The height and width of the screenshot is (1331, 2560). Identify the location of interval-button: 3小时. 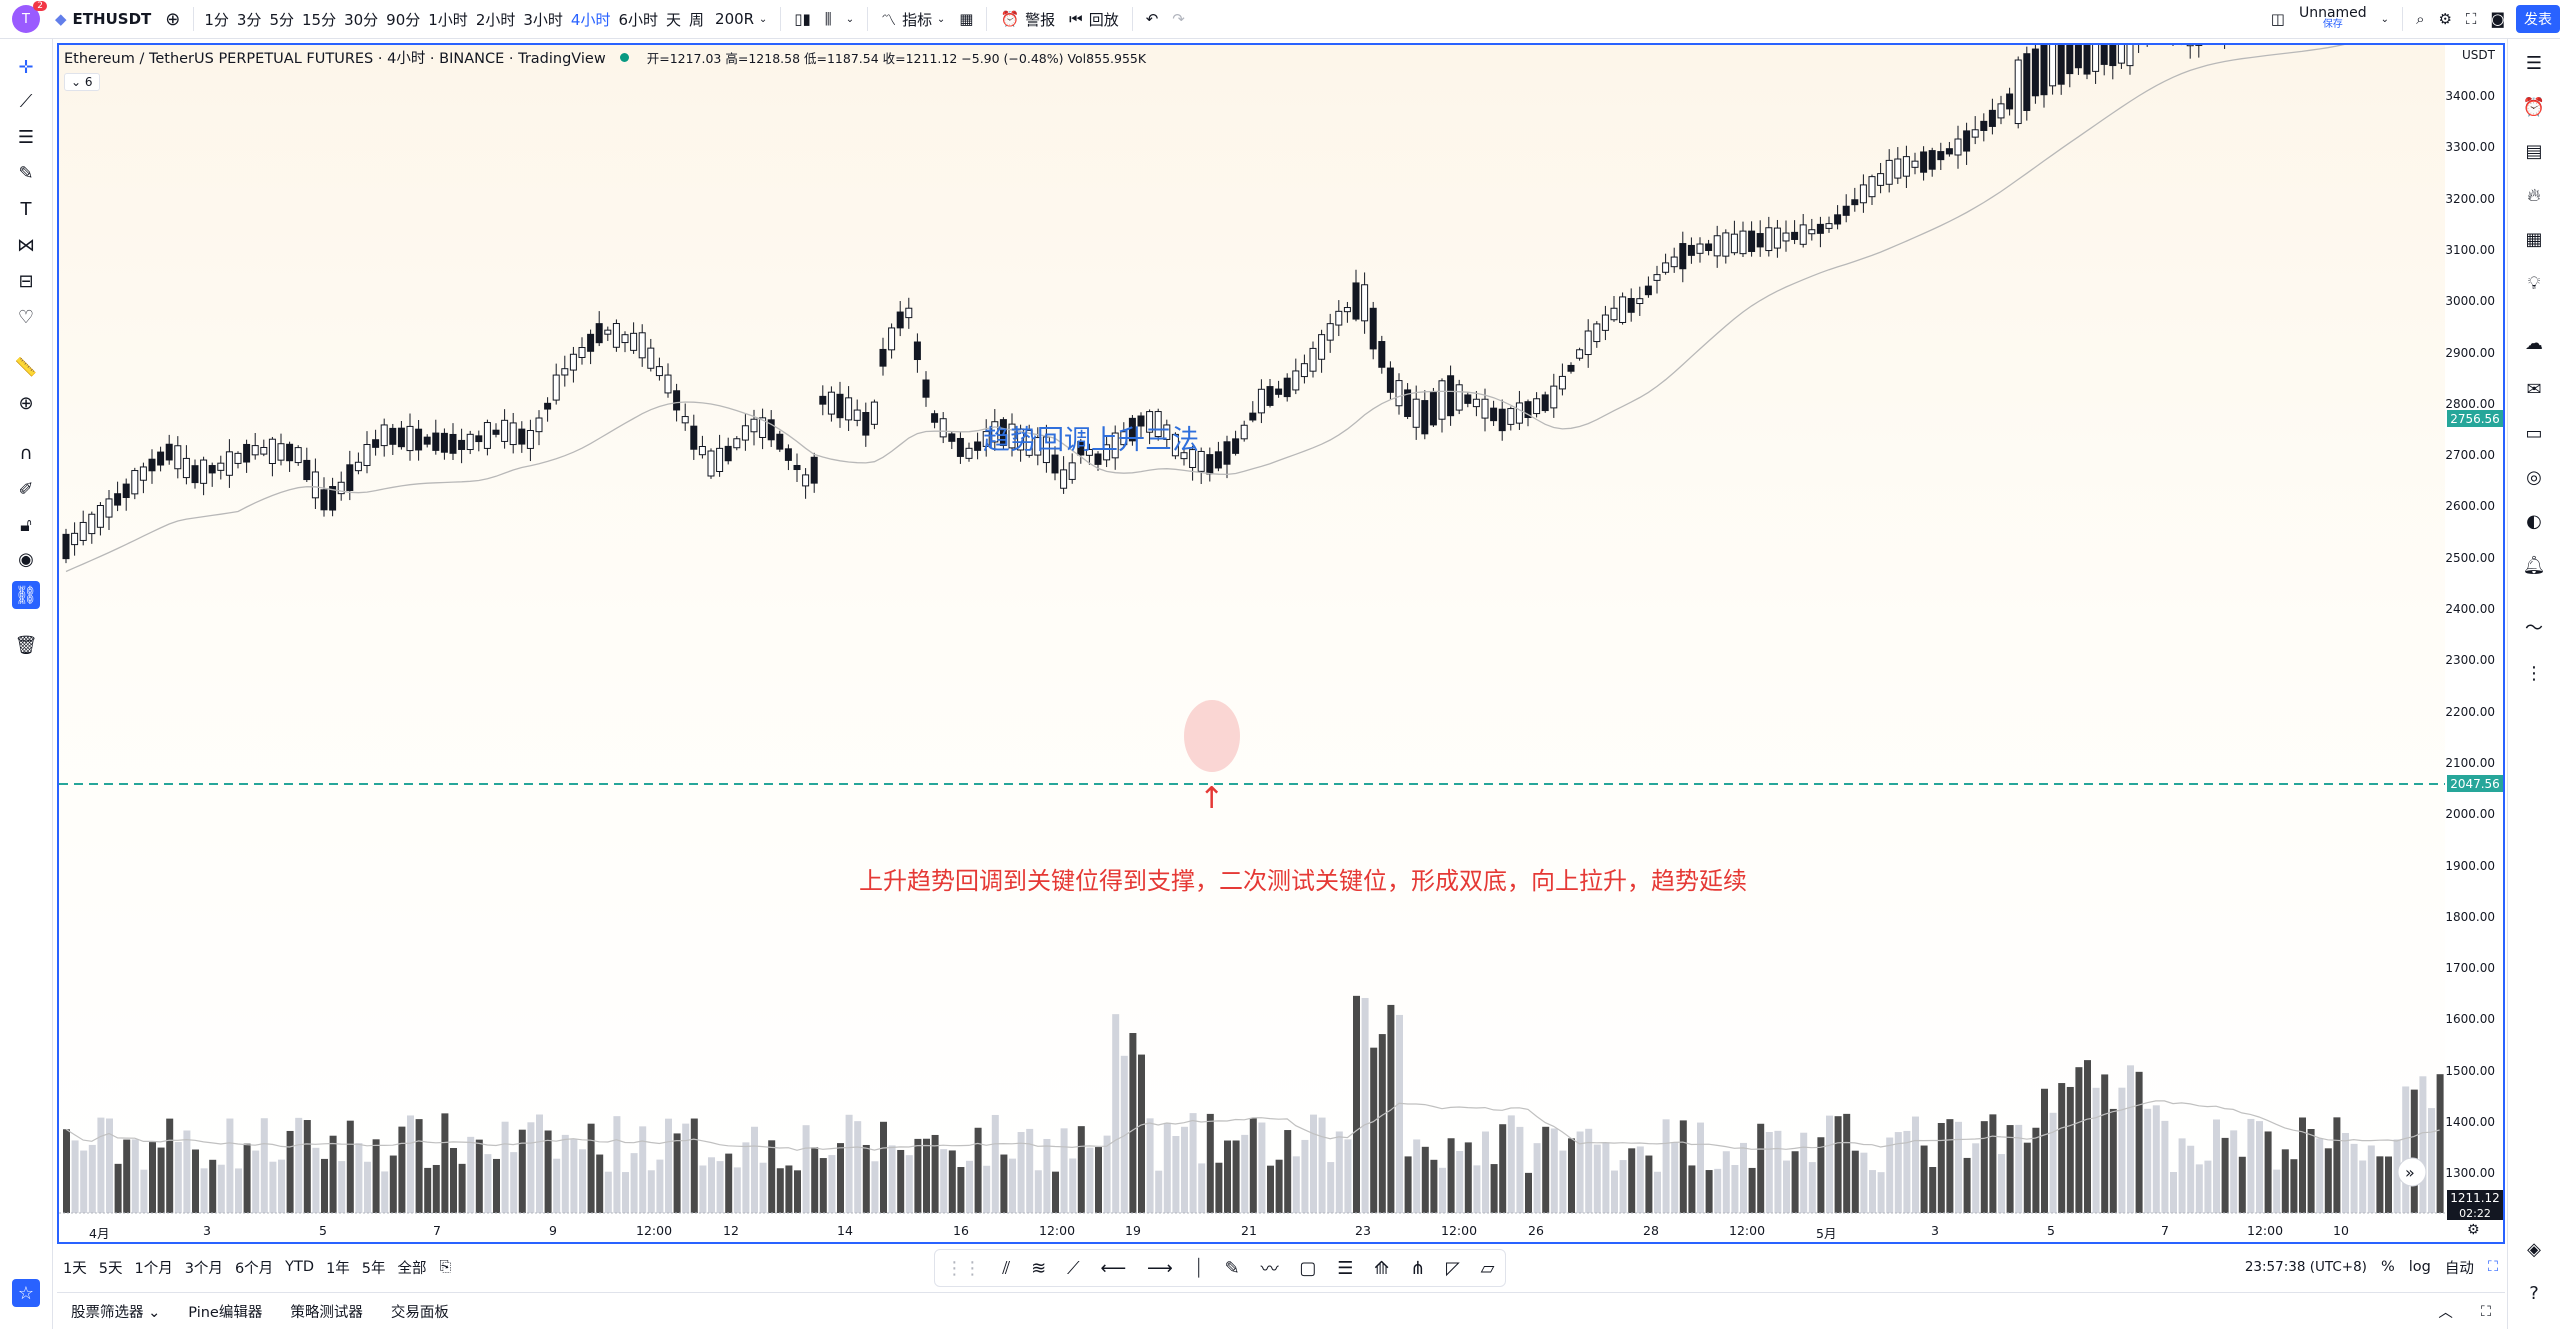
(543, 19).